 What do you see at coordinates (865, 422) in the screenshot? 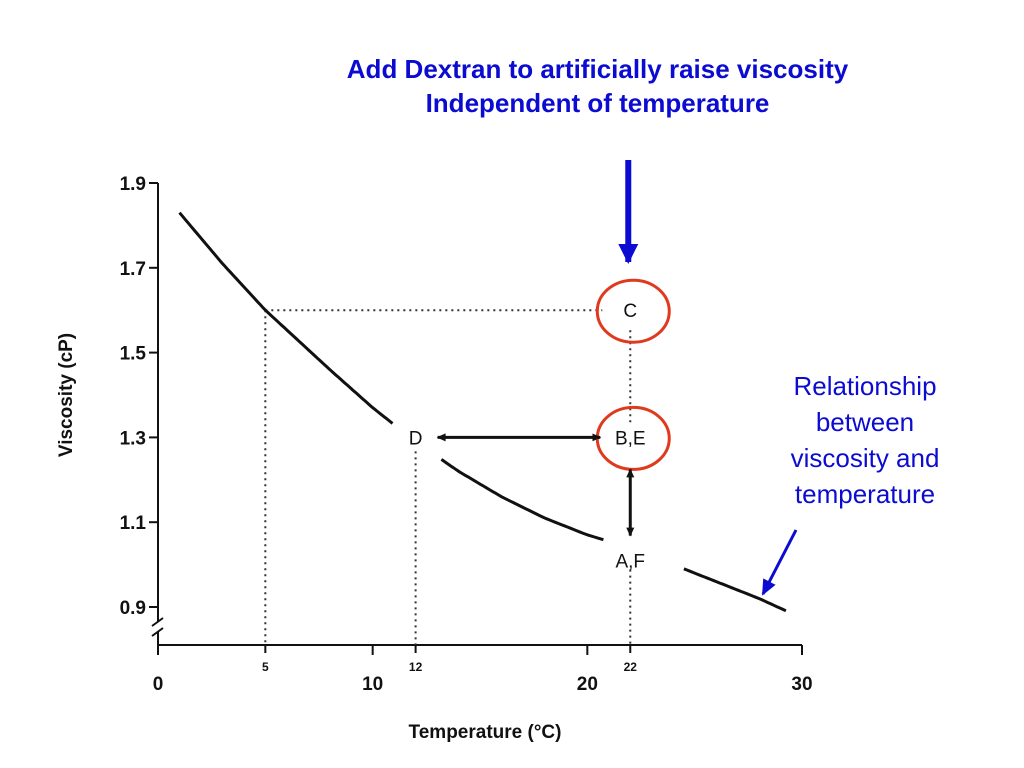
I see `note-line-2: between` at bounding box center [865, 422].